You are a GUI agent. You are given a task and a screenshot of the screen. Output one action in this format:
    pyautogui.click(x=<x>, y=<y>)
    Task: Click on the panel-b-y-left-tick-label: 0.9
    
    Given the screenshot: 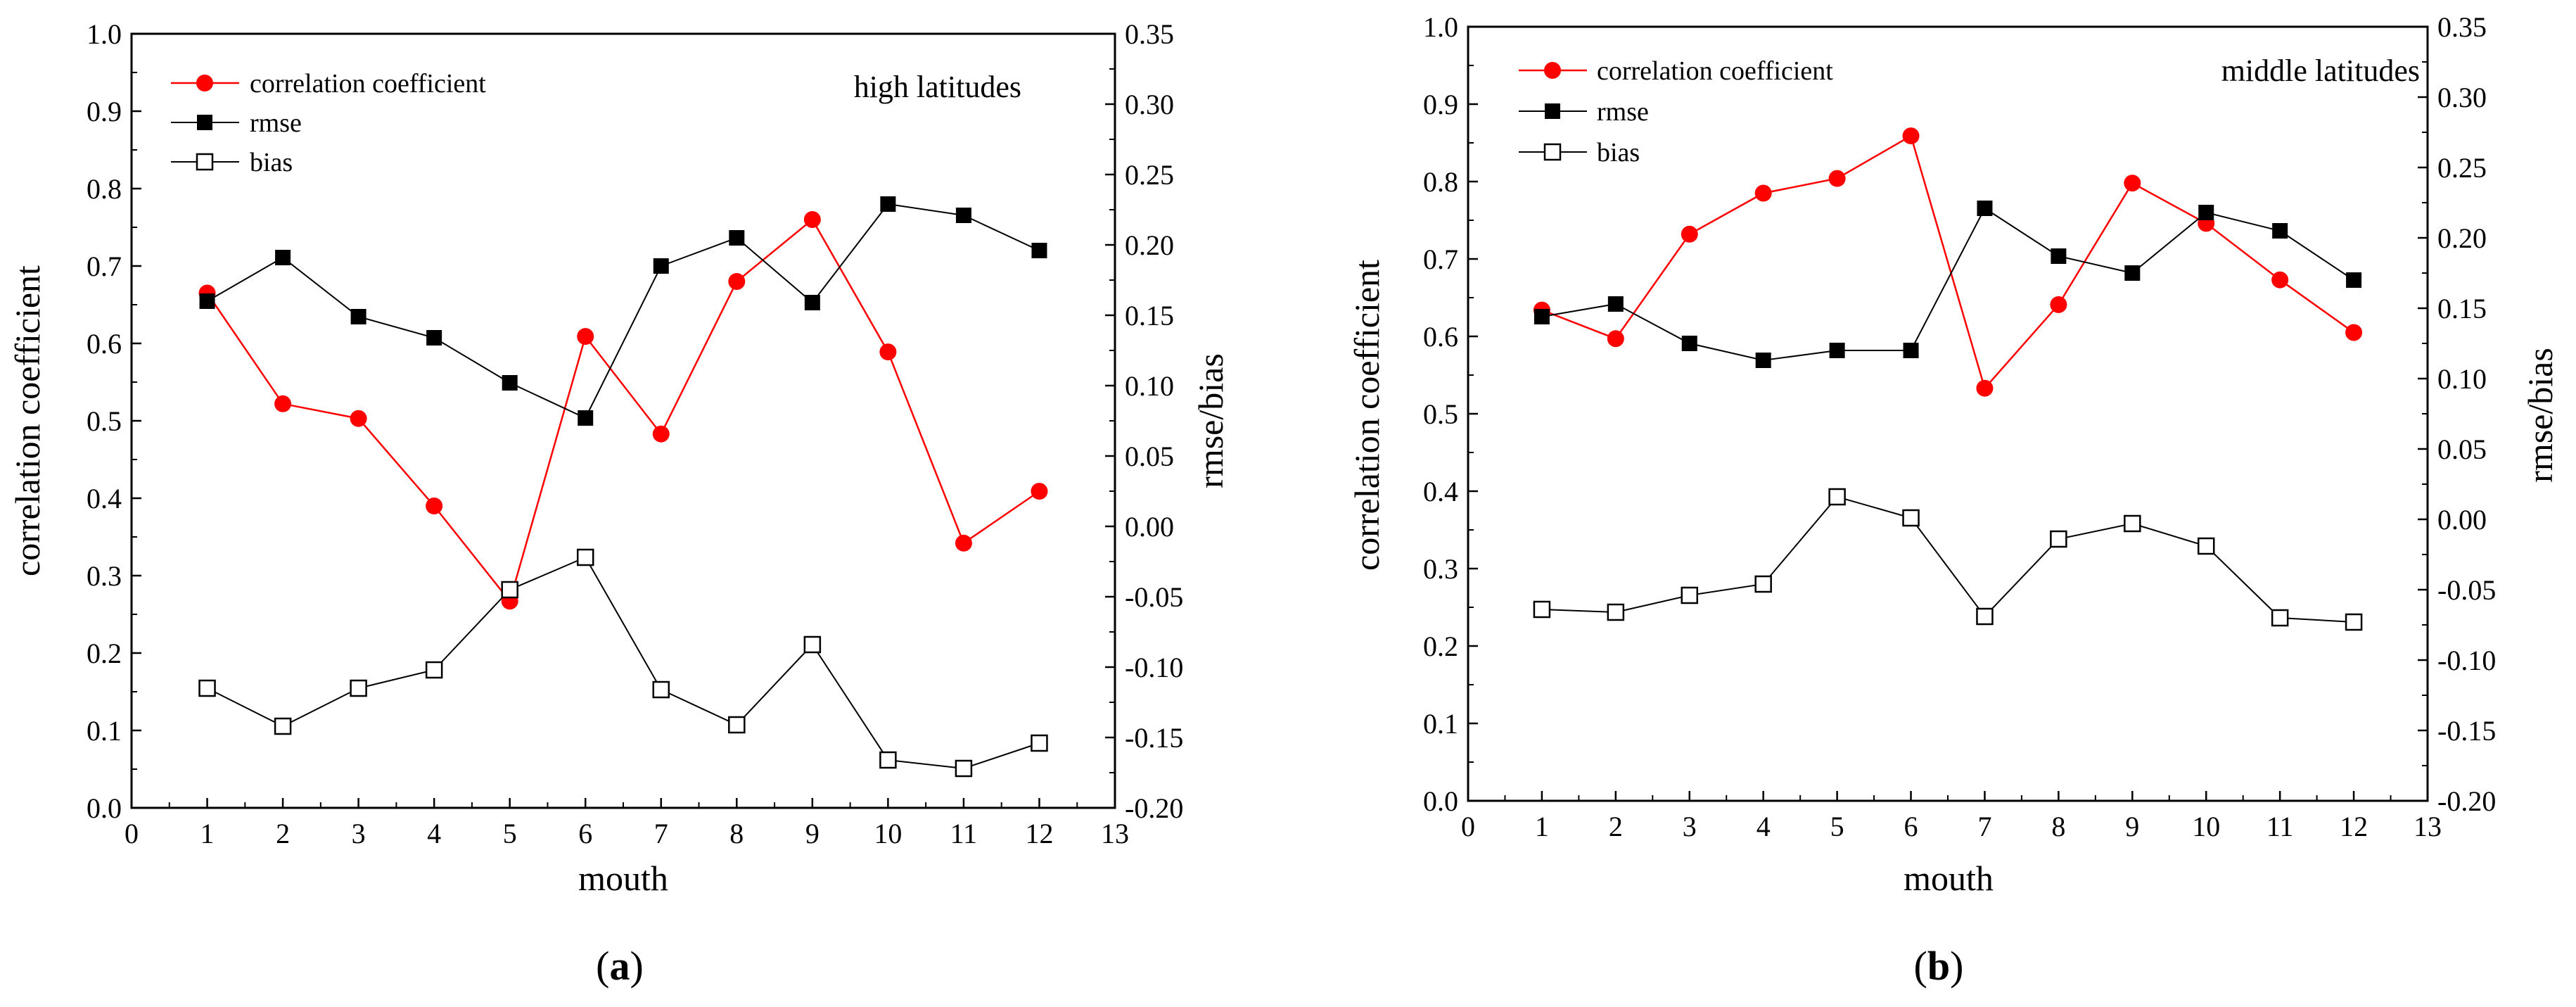 What is the action you would take?
    pyautogui.click(x=1440, y=104)
    